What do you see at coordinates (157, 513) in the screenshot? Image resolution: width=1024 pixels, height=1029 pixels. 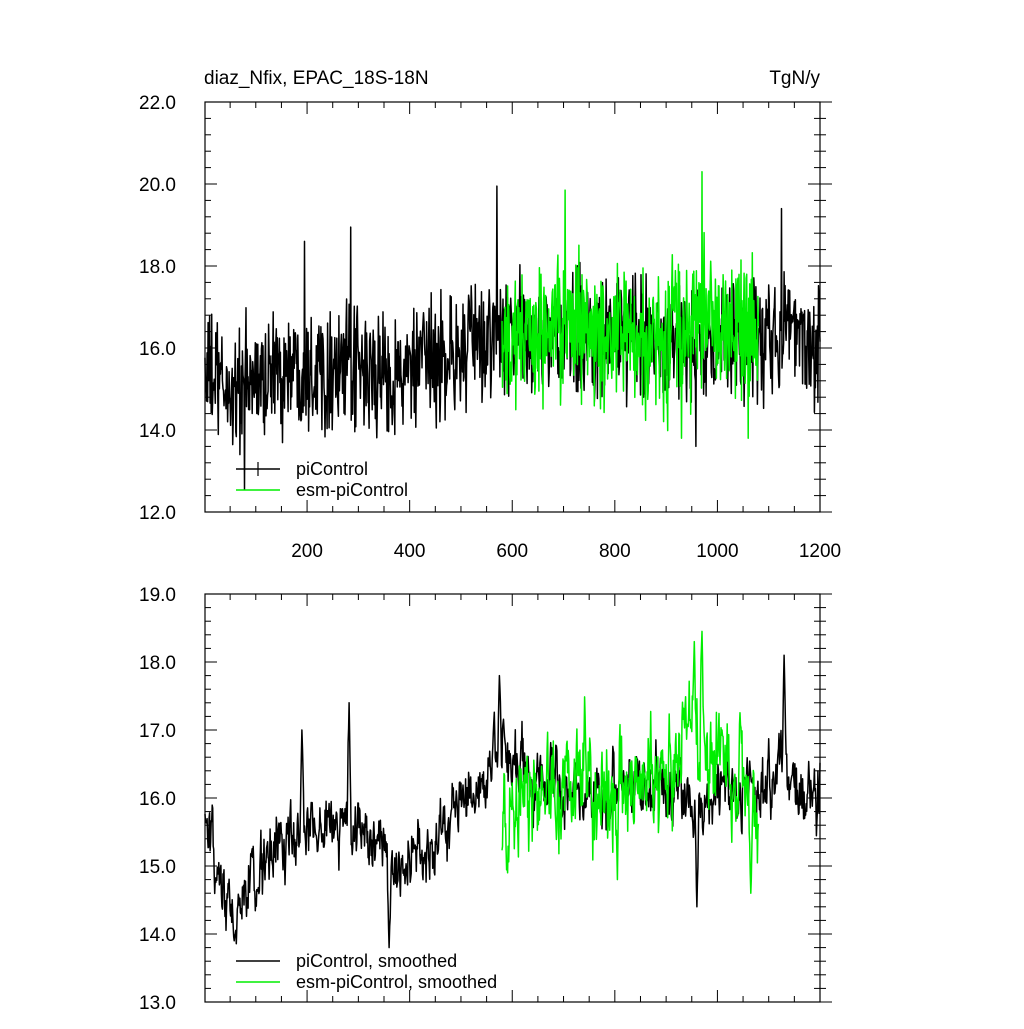 I see `top-y-tick-label: 12.0` at bounding box center [157, 513].